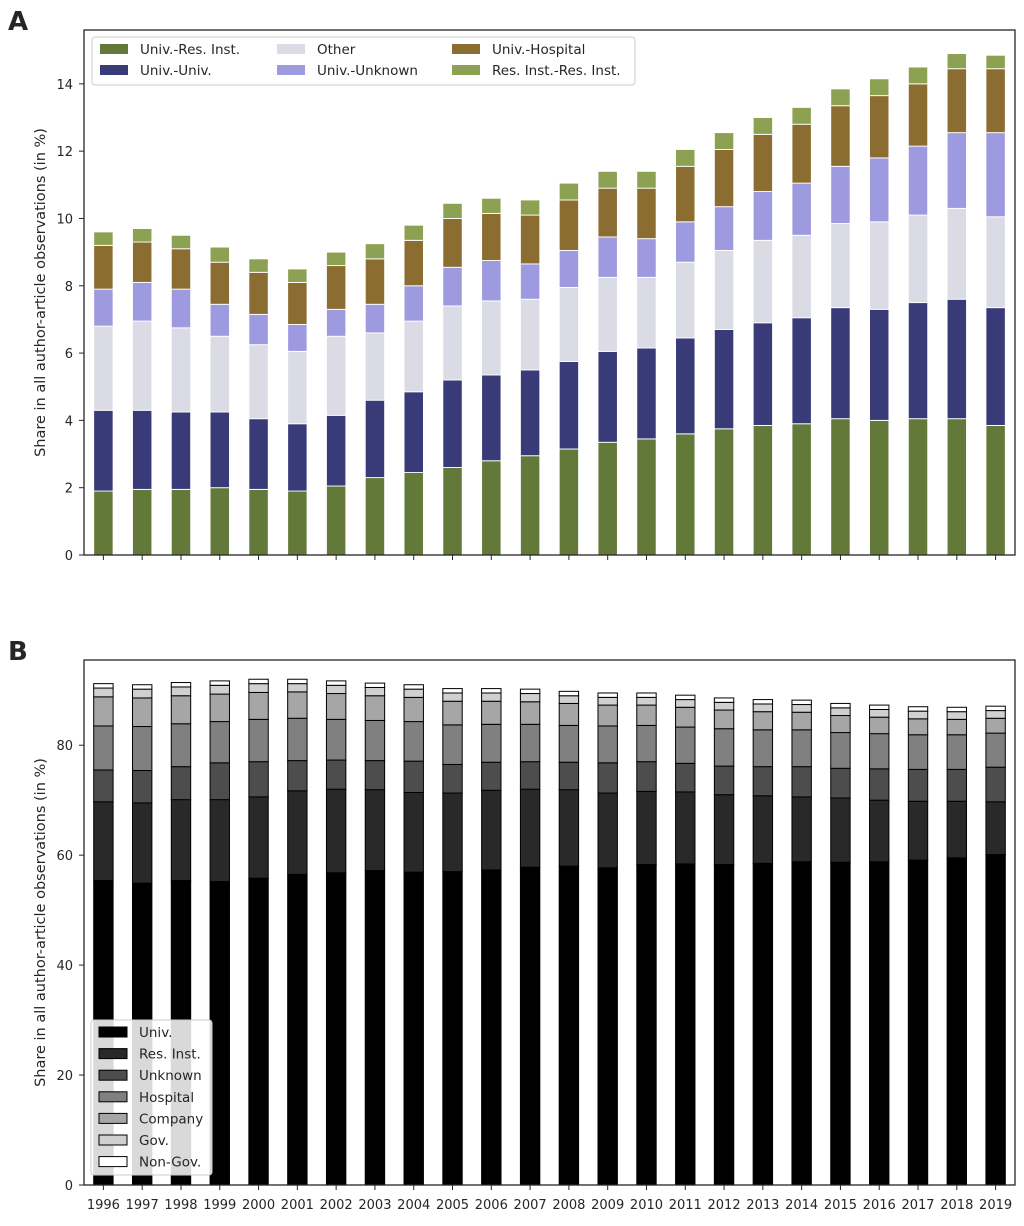  What do you see at coordinates (69, 354) in the screenshot?
I see `y-tick-label: 6` at bounding box center [69, 354].